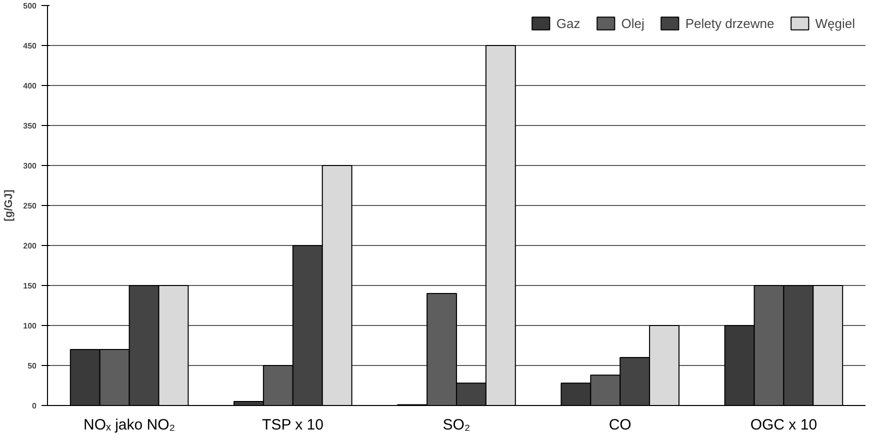  I want to click on legend-label: Olej, so click(632, 23).